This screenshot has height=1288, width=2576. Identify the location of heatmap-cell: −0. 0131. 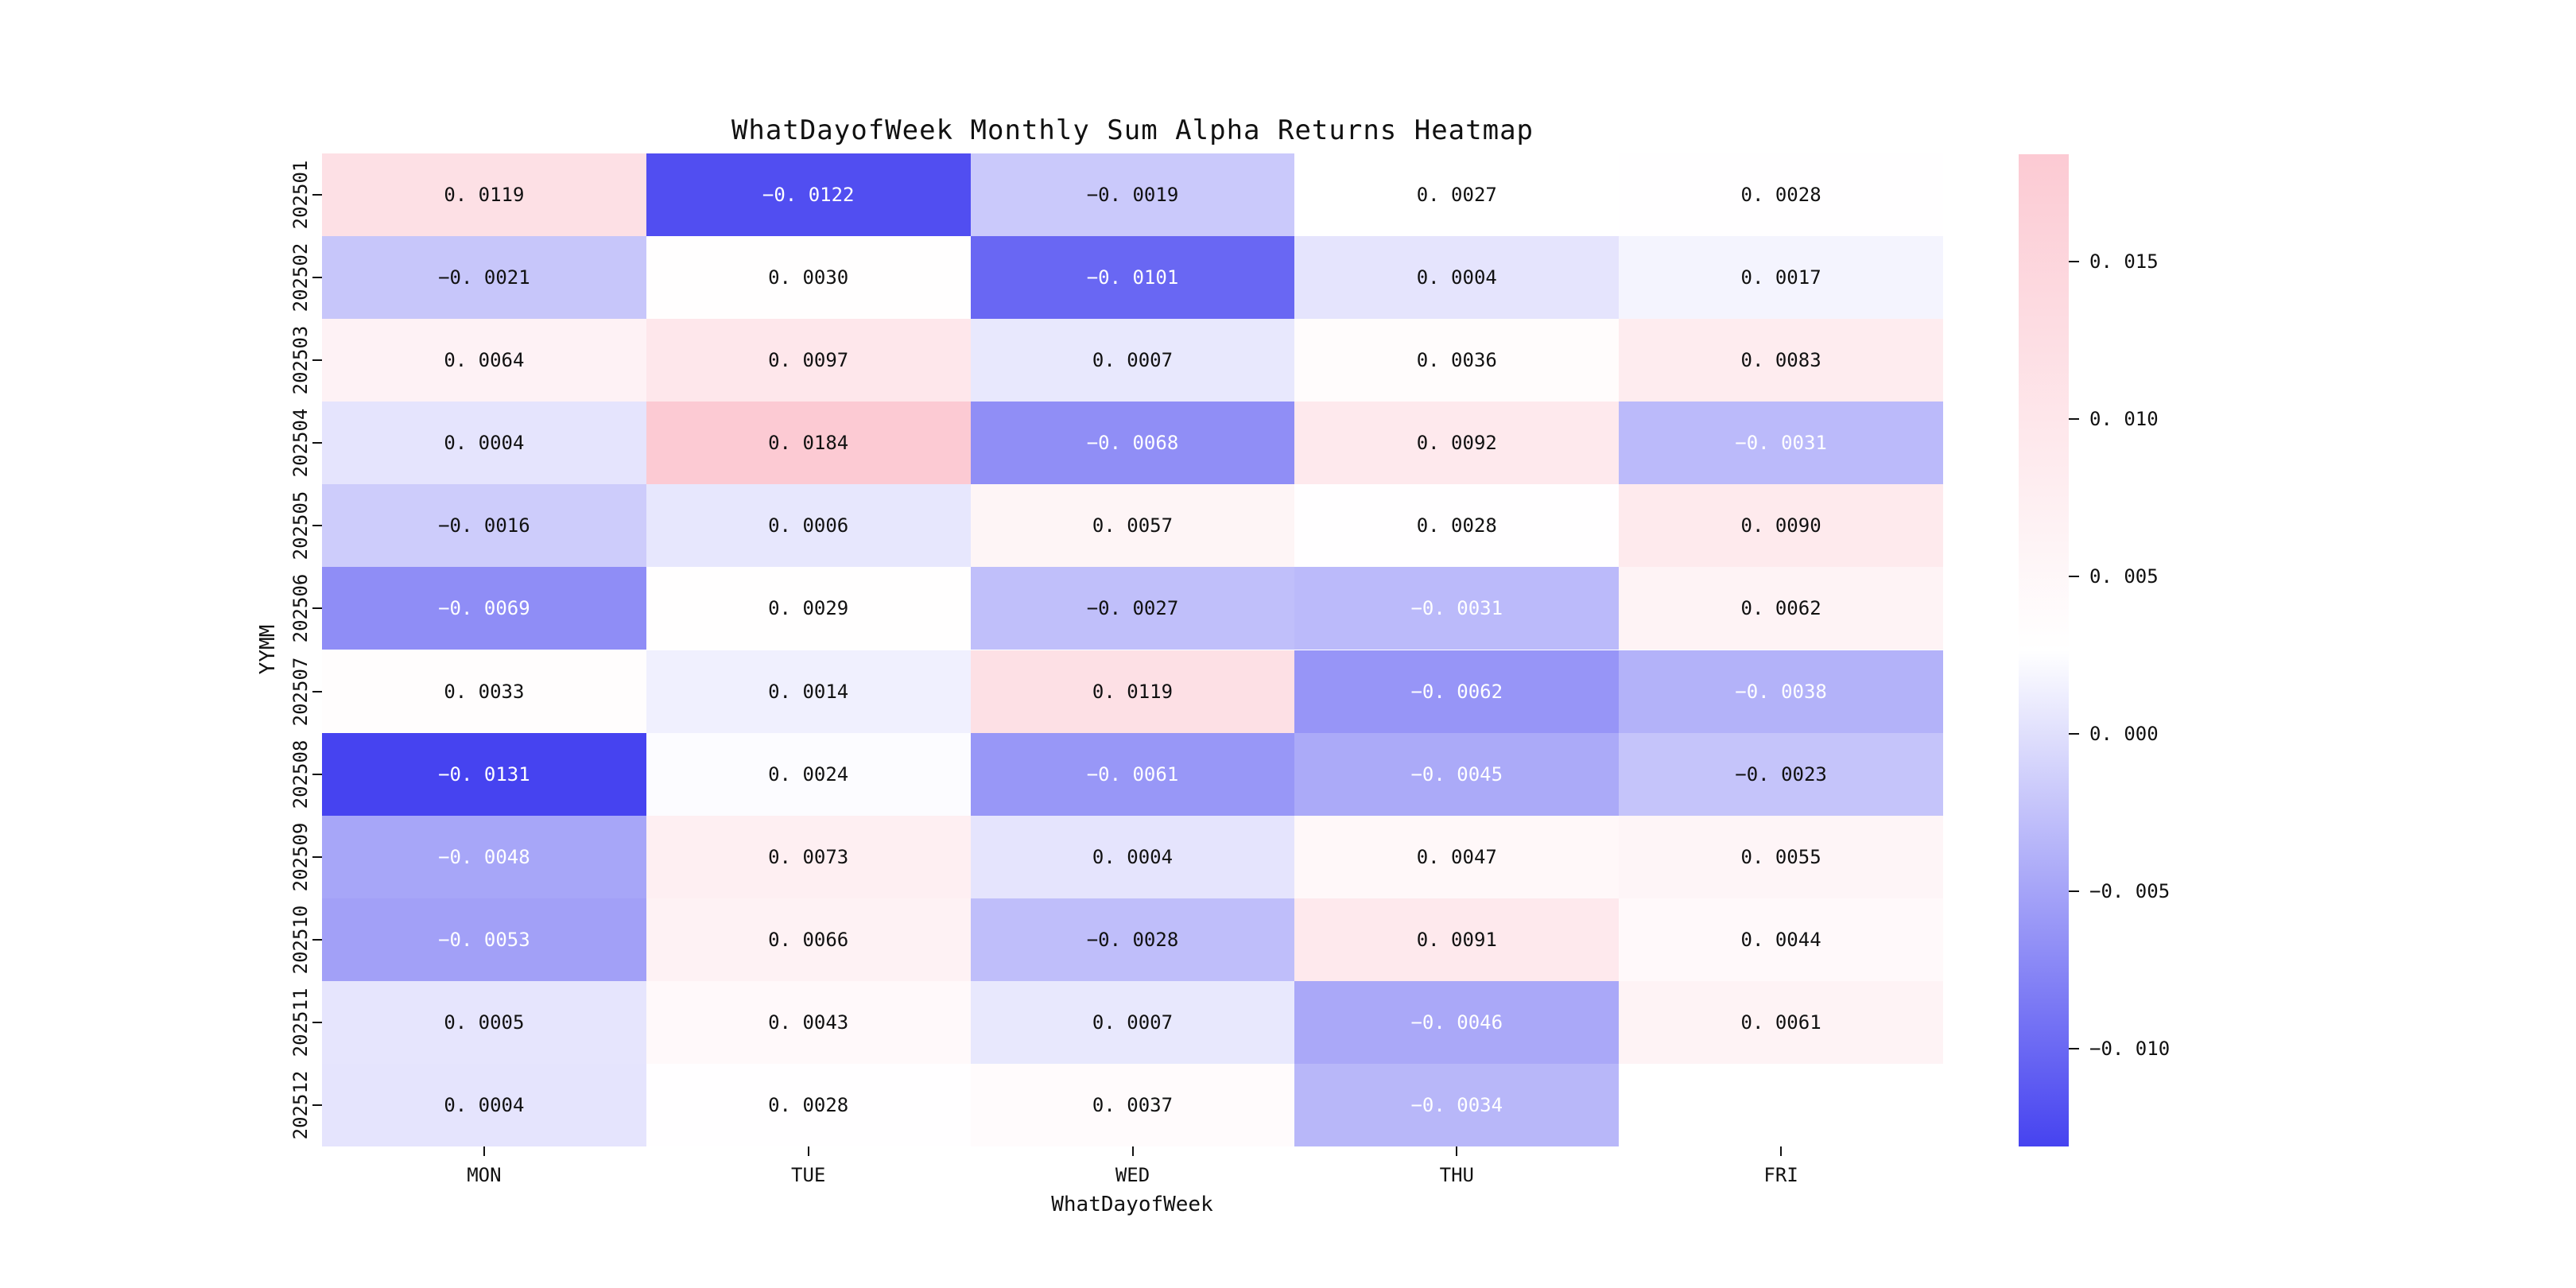
(484, 774).